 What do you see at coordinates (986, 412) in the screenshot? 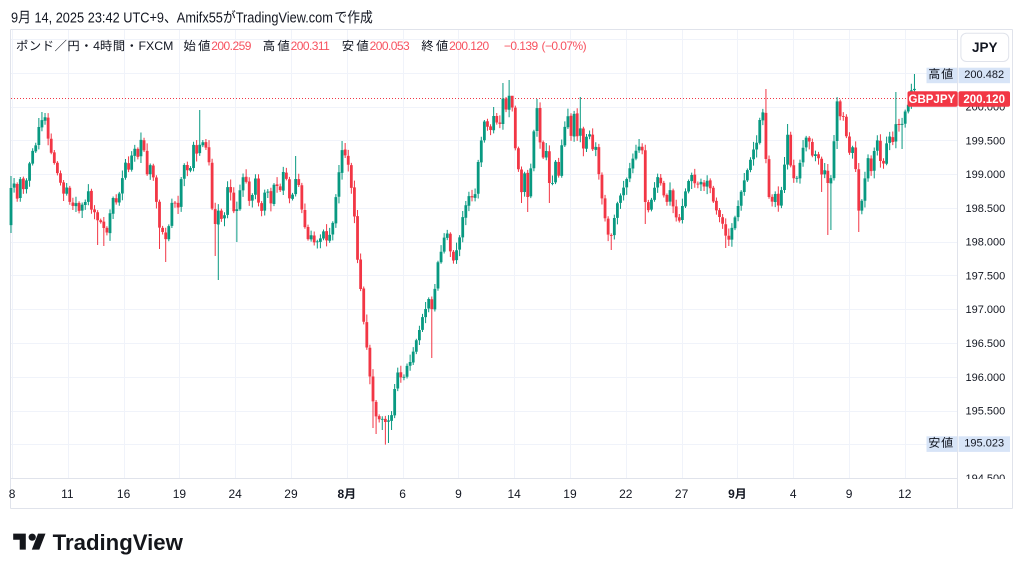
I see `svg-text: 195.500` at bounding box center [986, 412].